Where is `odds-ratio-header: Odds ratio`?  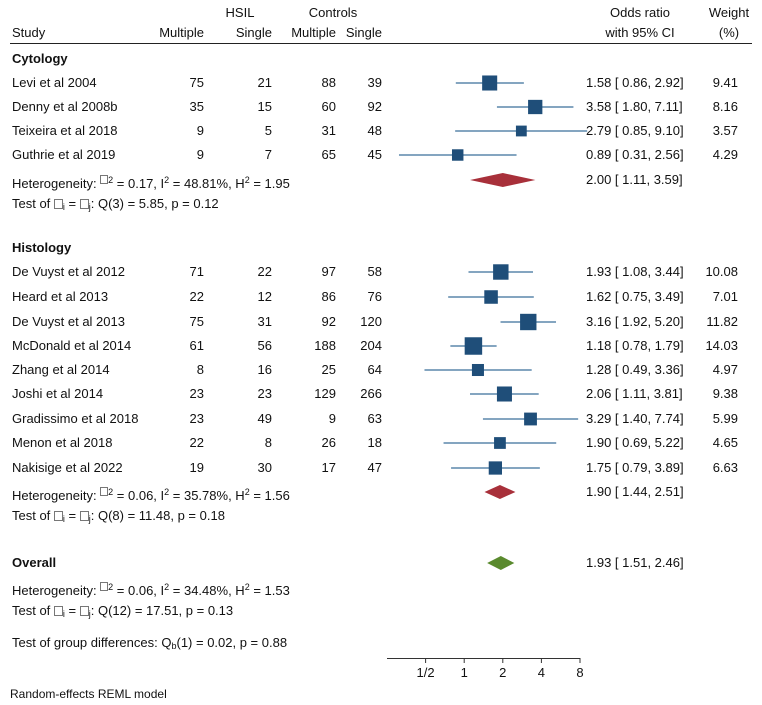
odds-ratio-header: Odds ratio is located at coordinates (640, 12).